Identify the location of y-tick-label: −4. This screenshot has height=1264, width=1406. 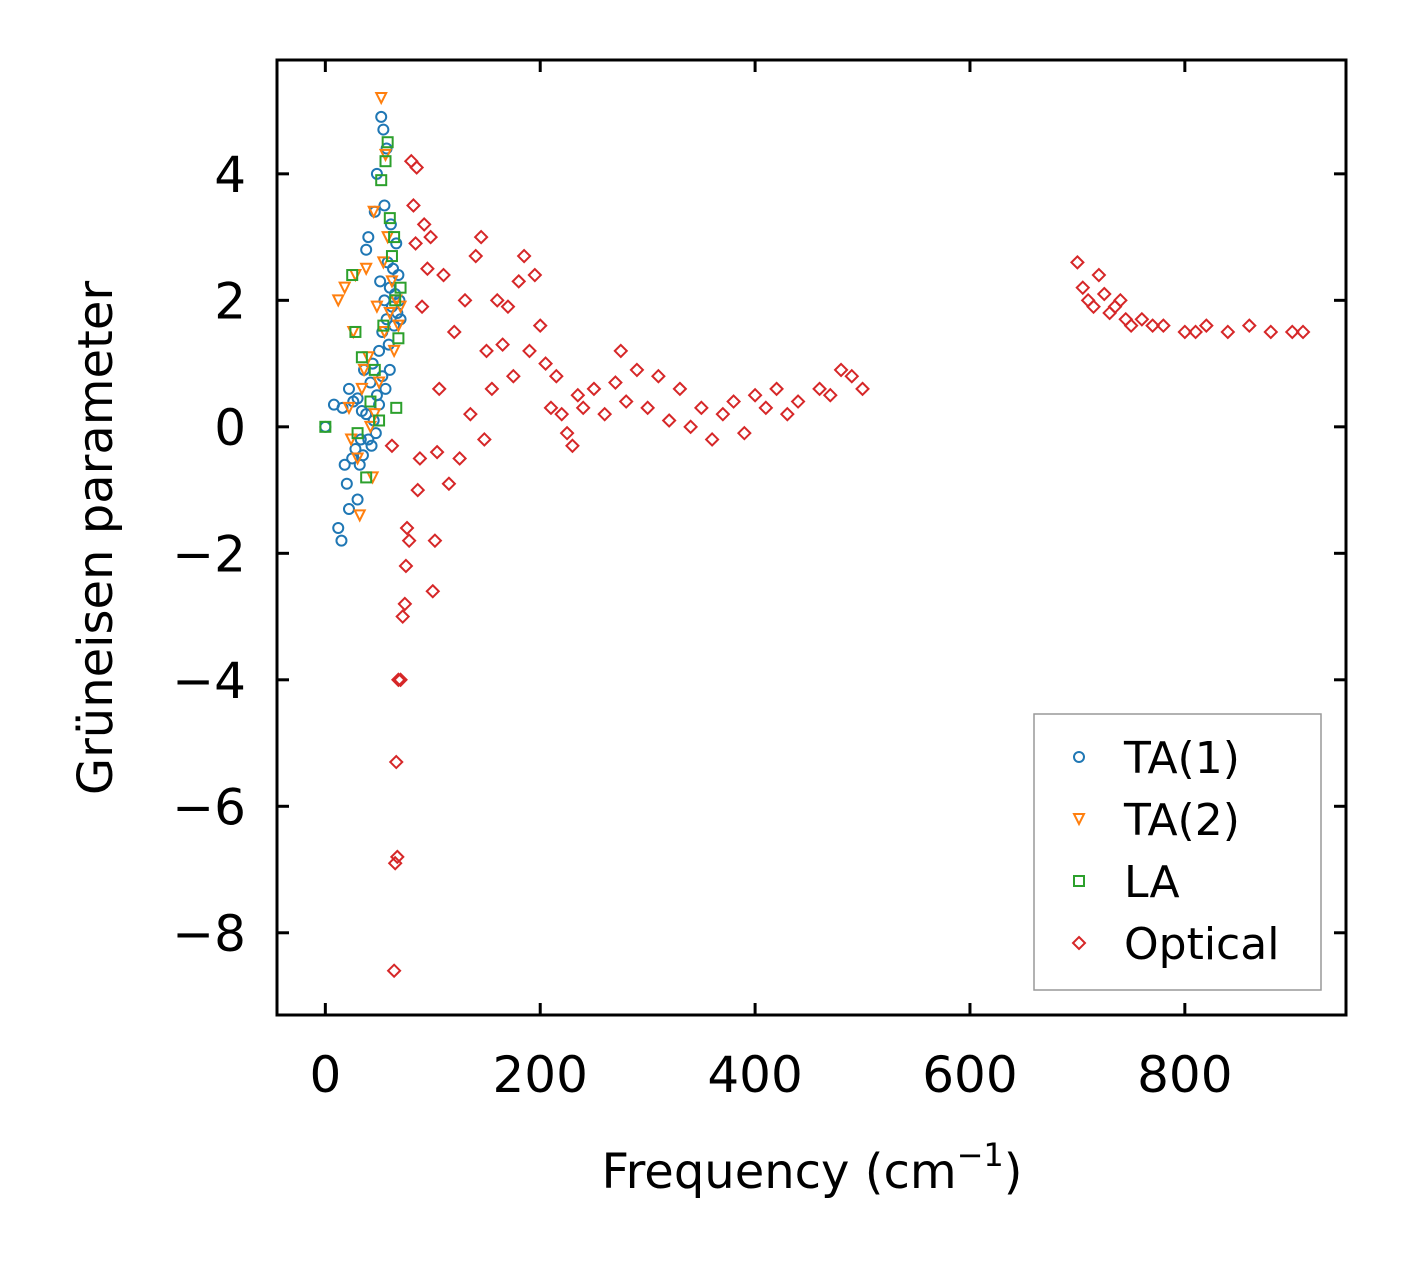
(209, 681).